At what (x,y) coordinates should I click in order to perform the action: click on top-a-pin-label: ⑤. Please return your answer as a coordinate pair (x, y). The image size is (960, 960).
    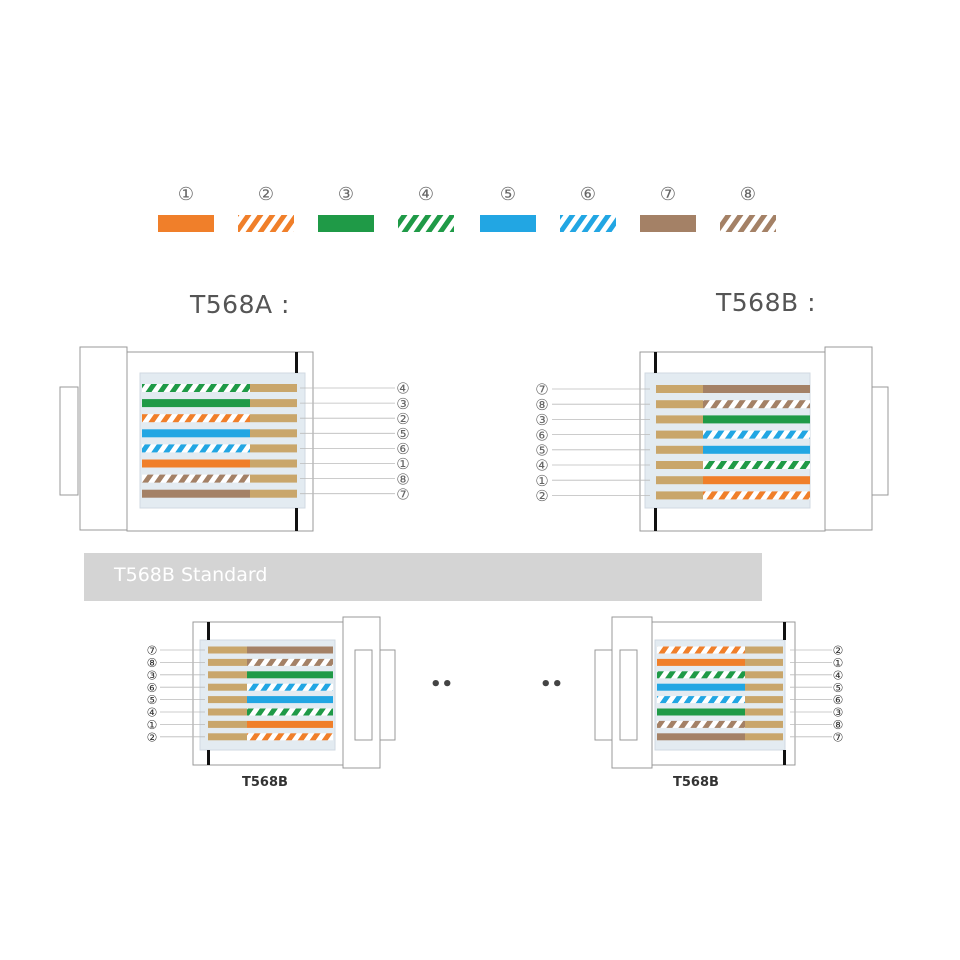
    Looking at the image, I should click on (402, 434).